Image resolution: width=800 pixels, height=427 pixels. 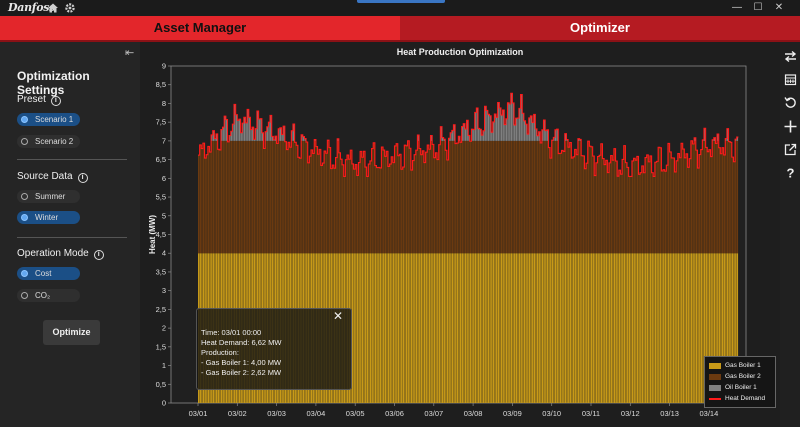 I want to click on move-icon, so click(x=790, y=126).